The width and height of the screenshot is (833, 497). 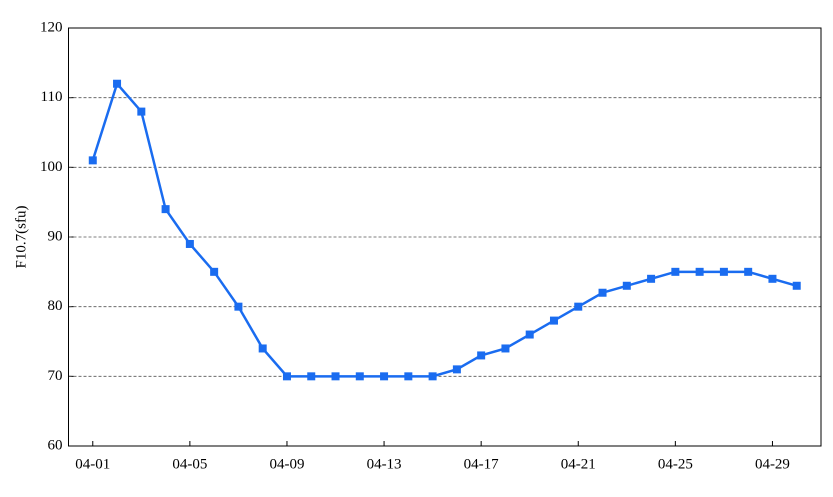 I want to click on x-tick-label: 04-01, so click(x=92, y=464).